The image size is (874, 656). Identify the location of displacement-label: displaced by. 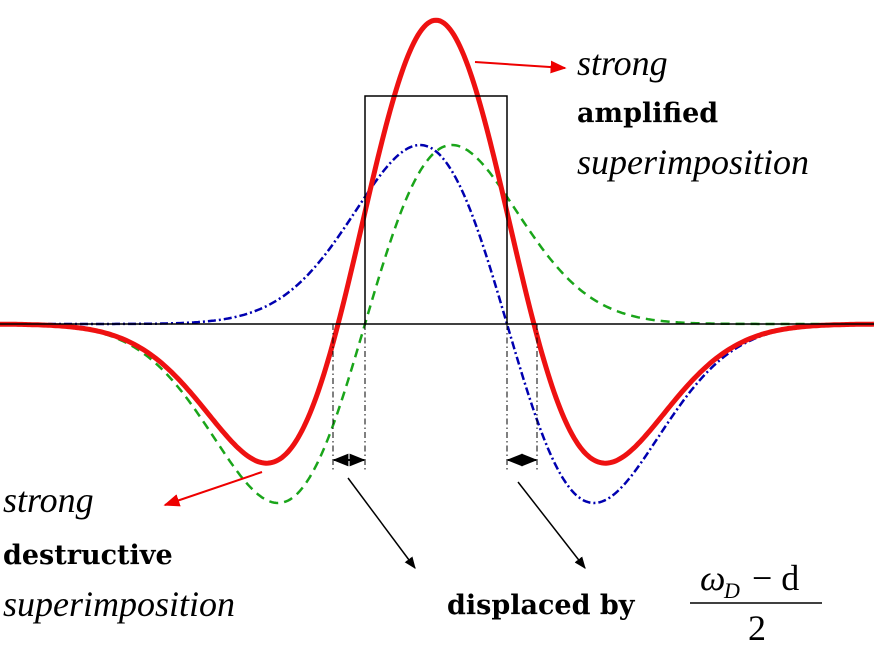
(541, 605).